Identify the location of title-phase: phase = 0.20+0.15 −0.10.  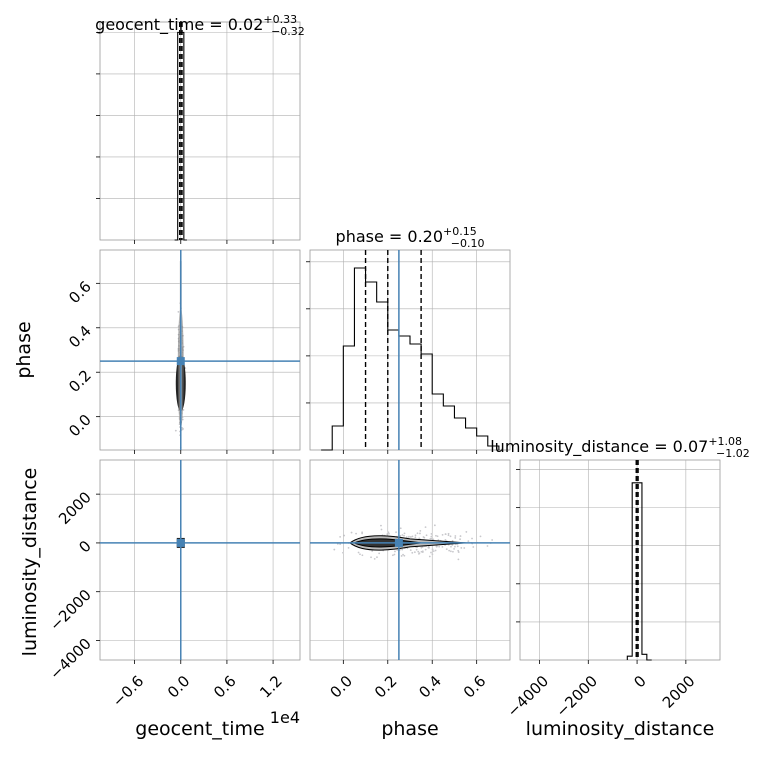
(410, 237).